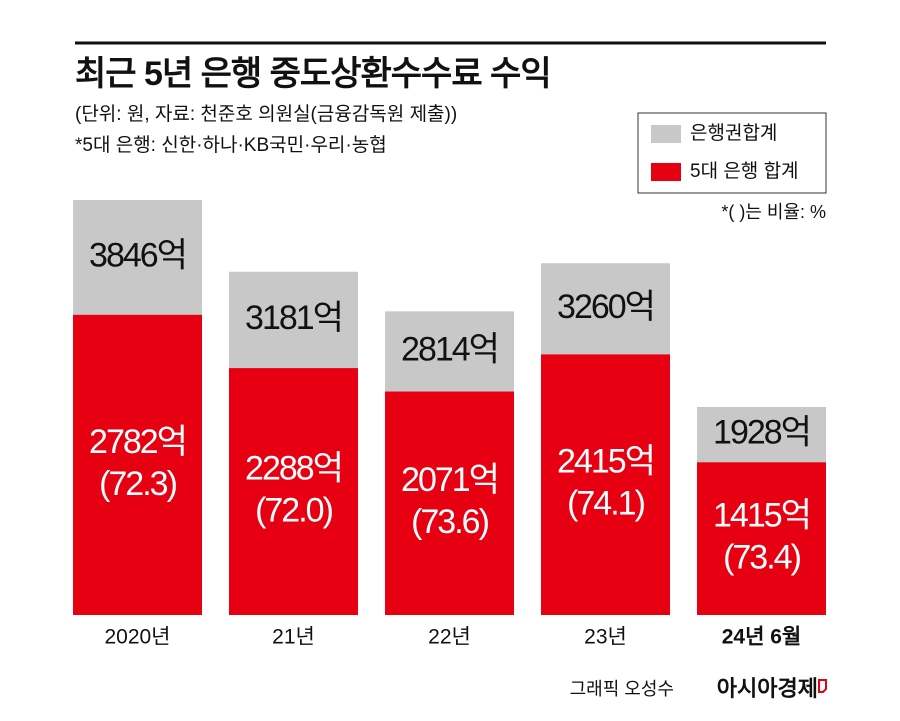 This screenshot has width=900, height=721. What do you see at coordinates (293, 318) in the screenshot?
I see `value-label: 3181억` at bounding box center [293, 318].